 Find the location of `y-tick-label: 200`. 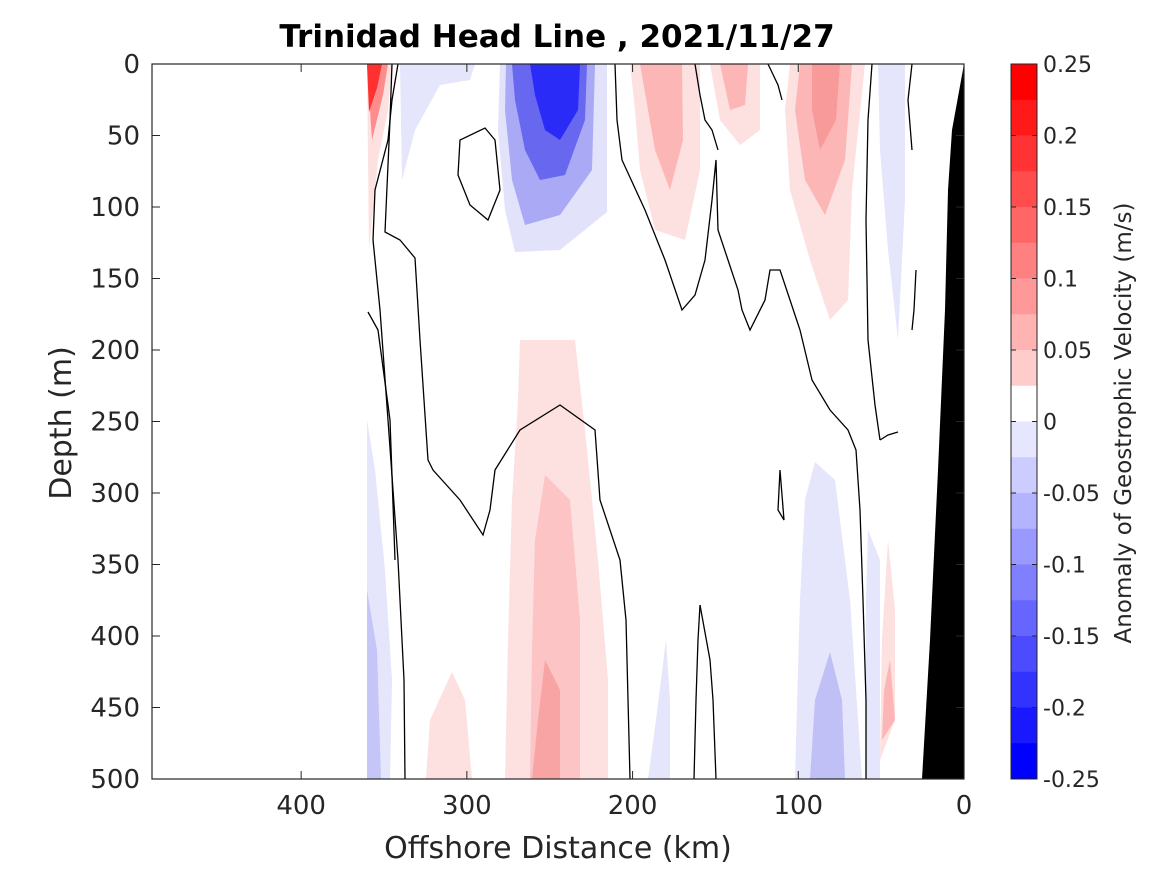

y-tick-label: 200 is located at coordinates (115, 351).